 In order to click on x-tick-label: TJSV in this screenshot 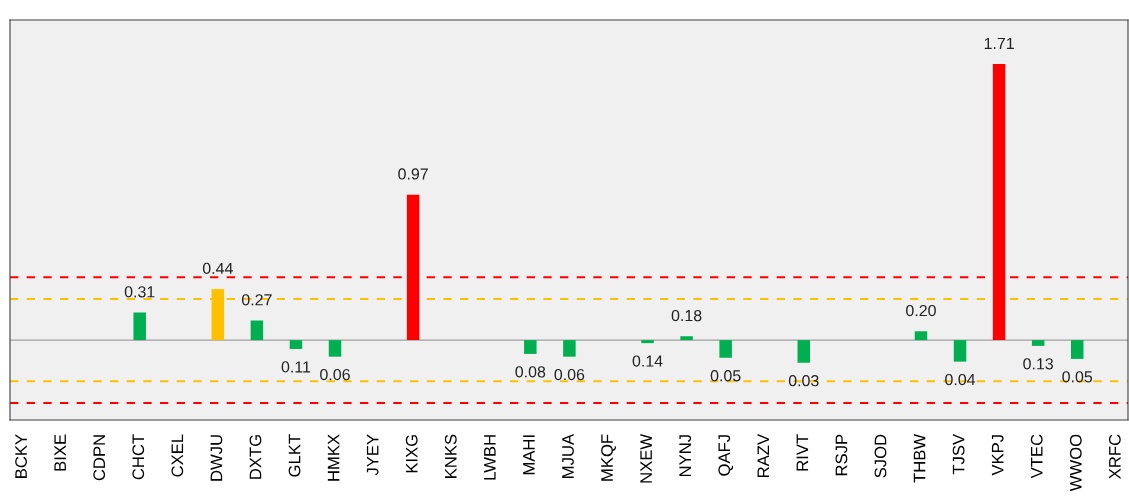, I will do `click(958, 454)`.